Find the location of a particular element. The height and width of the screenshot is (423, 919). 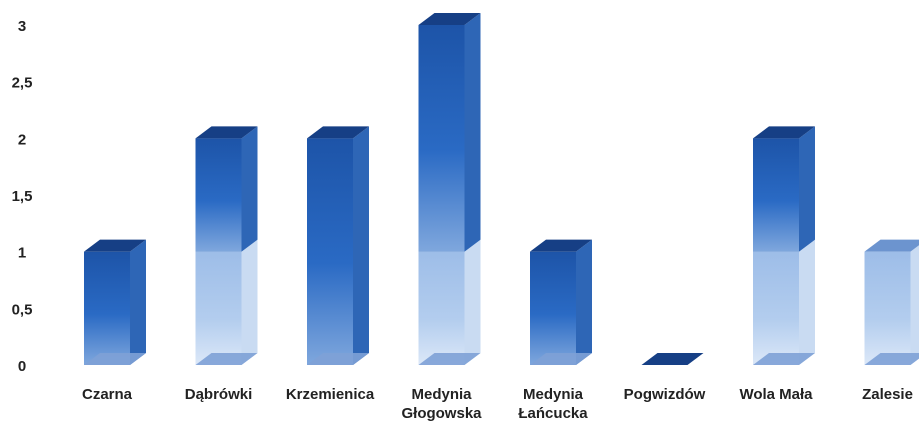

category-label: Wola Mała is located at coordinates (776, 394).